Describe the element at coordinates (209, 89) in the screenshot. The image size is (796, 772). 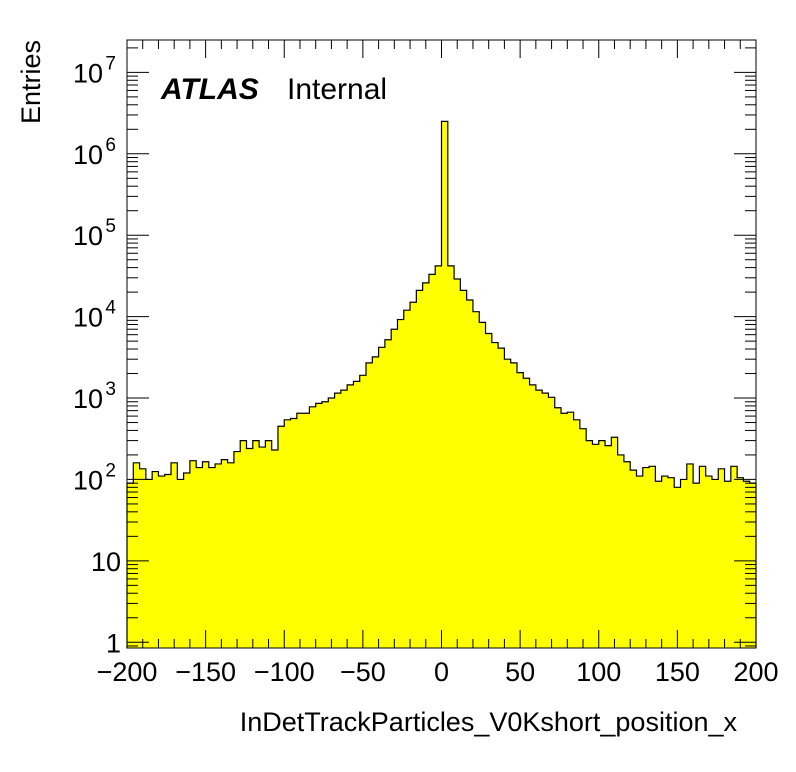
I see `atlas-label: ATLAS` at that location.